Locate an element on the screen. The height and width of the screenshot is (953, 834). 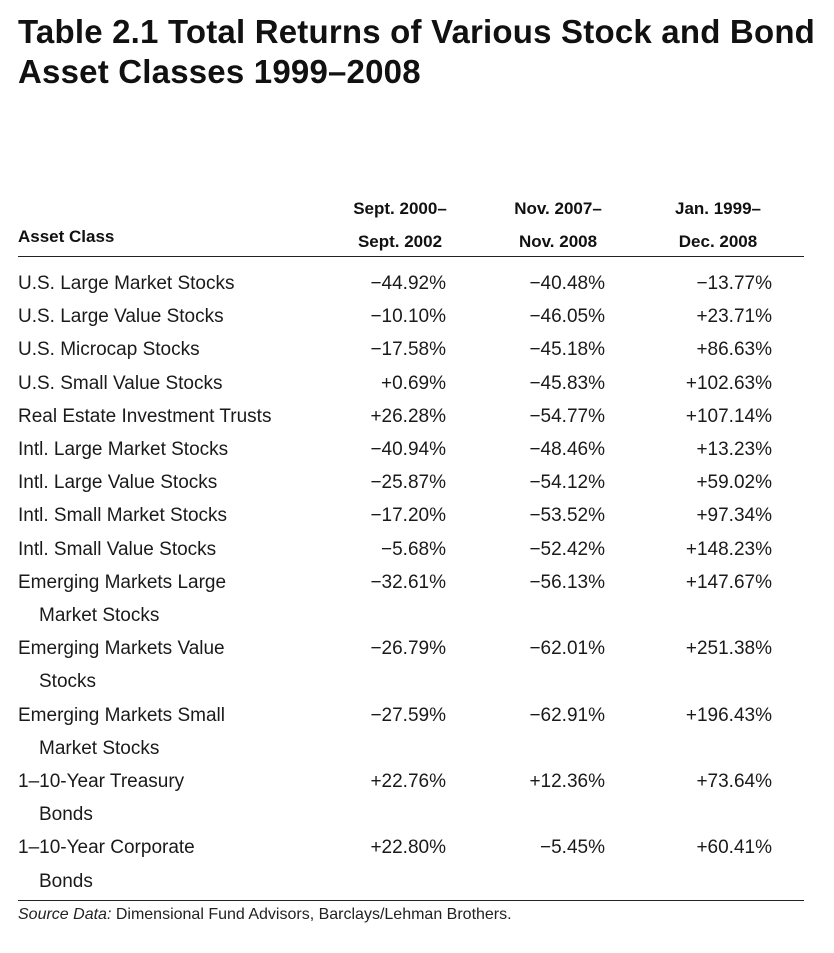
header-nov-2007-nov-2008: Nov. 2007– Nov. 2008 is located at coordinates (558, 225).